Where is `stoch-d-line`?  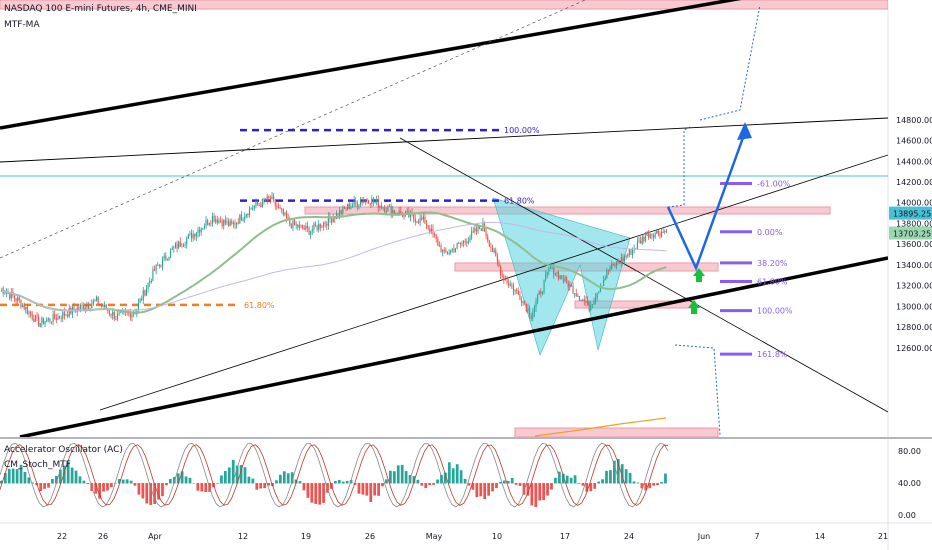
stoch-d-line is located at coordinates (334, 475).